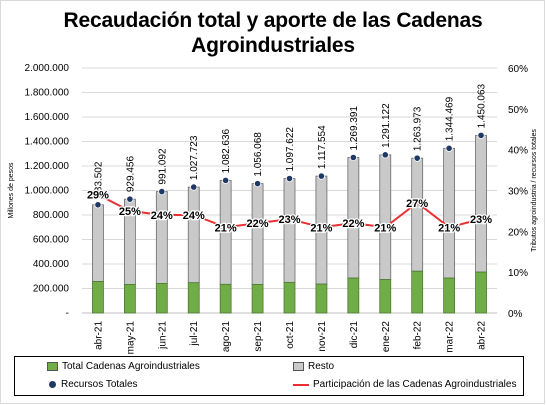  What do you see at coordinates (11, 190) in the screenshot?
I see `y-axis-title: Millones de pesos` at bounding box center [11, 190].